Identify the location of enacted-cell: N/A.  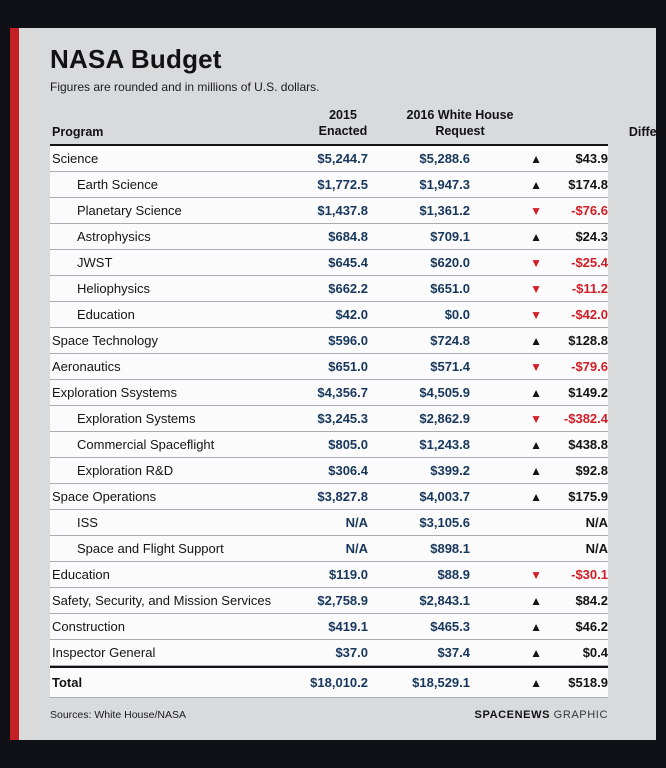
(356, 549).